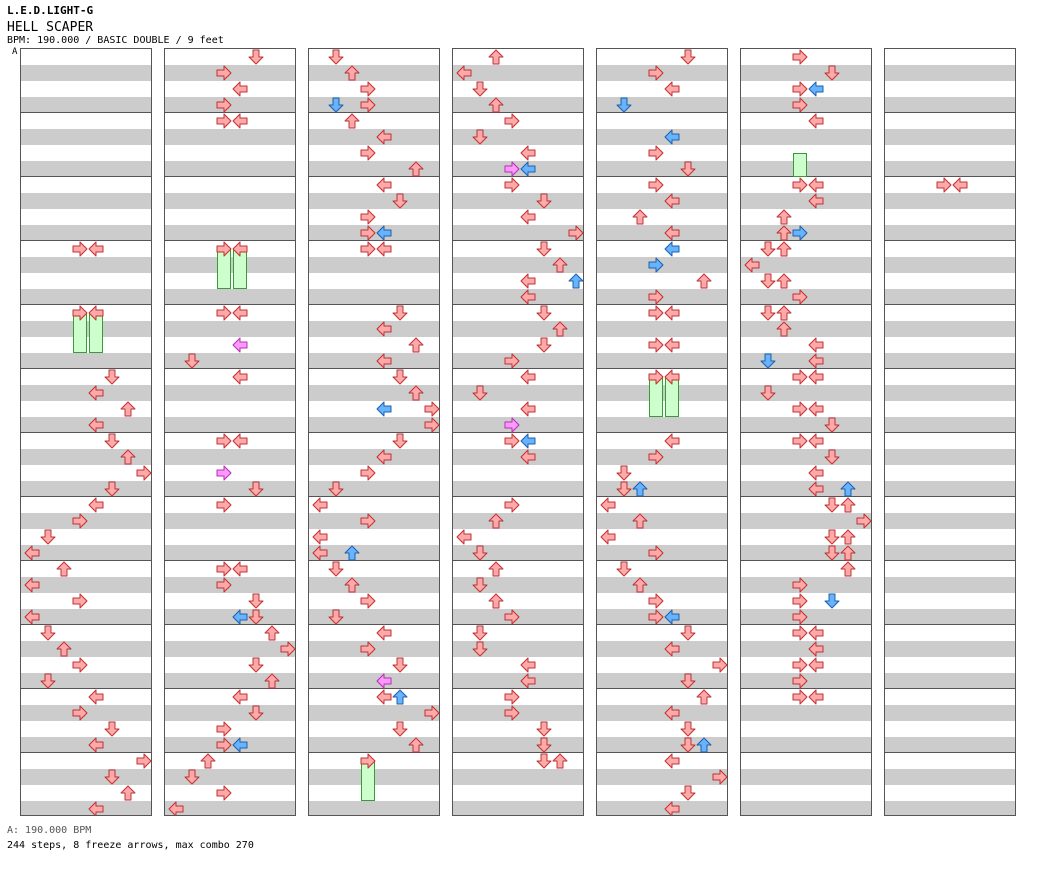 This screenshot has width=1040, height=876. What do you see at coordinates (50, 27) in the screenshot?
I see `song-title: HELL SCAPER` at bounding box center [50, 27].